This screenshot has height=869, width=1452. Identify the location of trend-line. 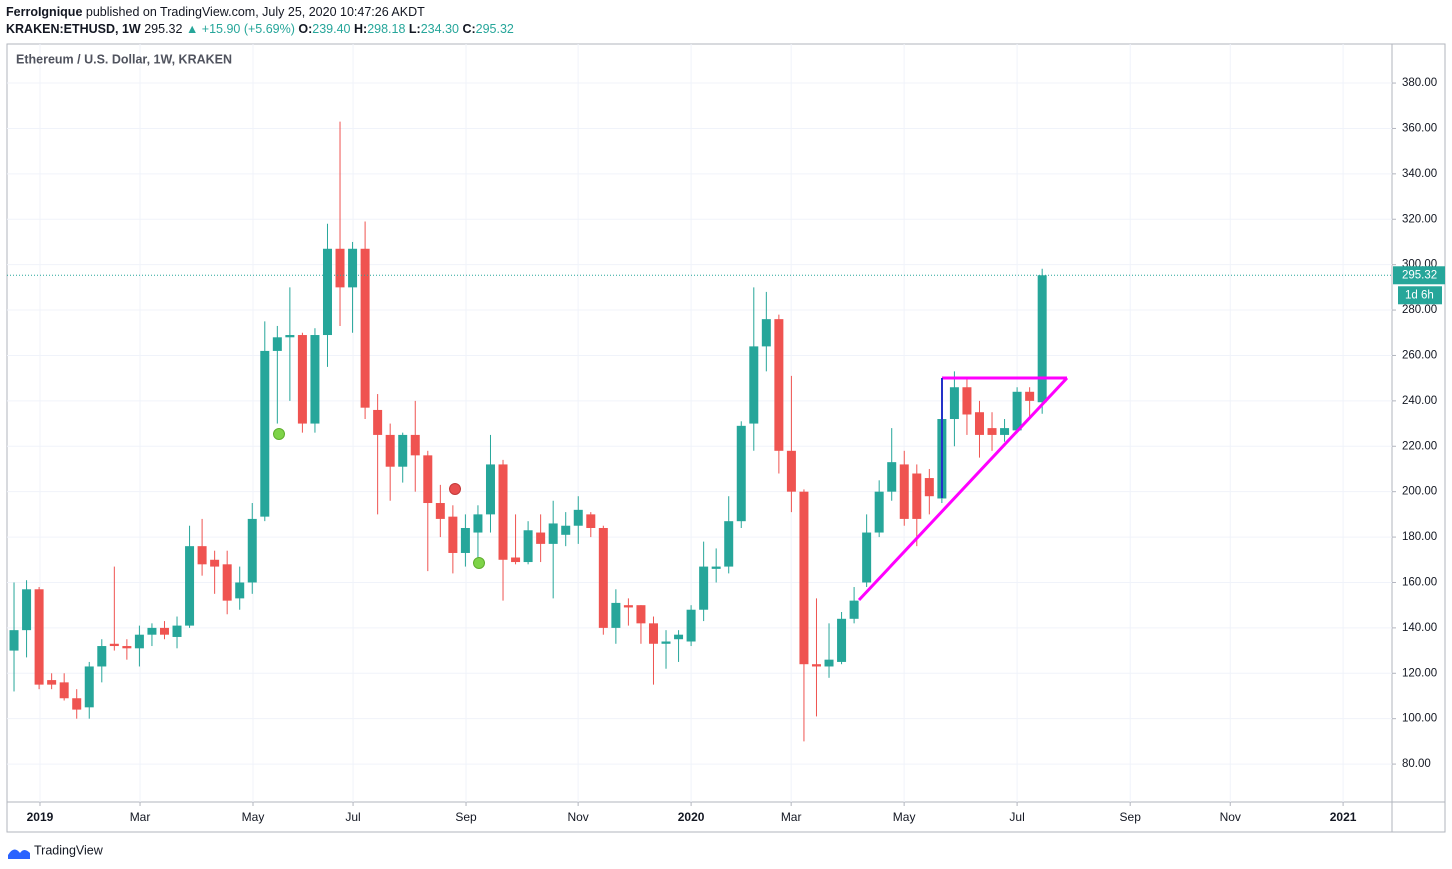
(963, 489).